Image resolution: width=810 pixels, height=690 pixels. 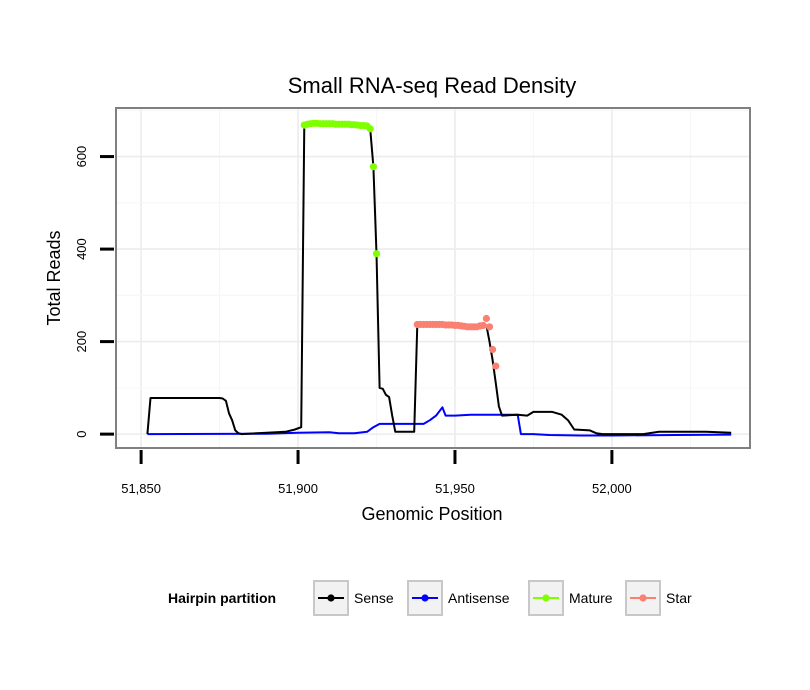 What do you see at coordinates (141, 488) in the screenshot?
I see `x-tick-label: 51,850` at bounding box center [141, 488].